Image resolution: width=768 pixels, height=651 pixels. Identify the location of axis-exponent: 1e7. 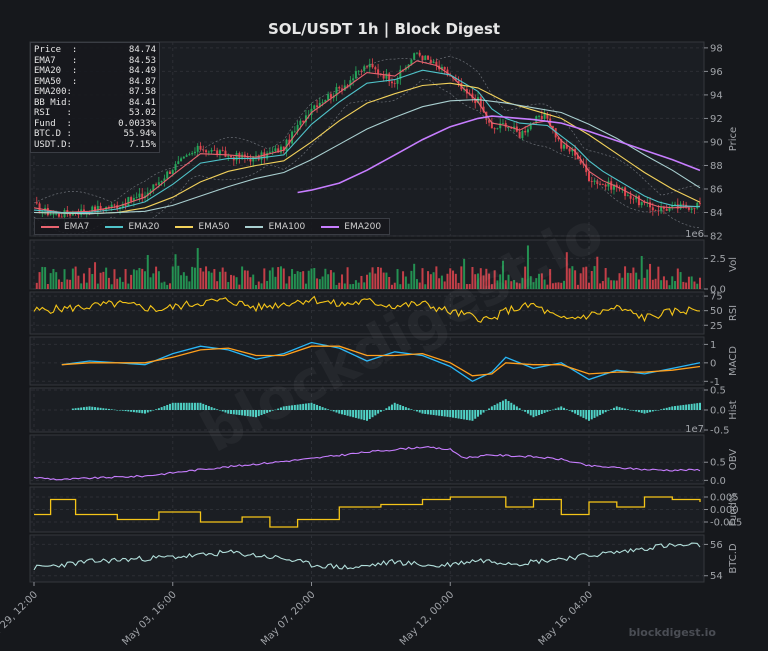
(694, 429).